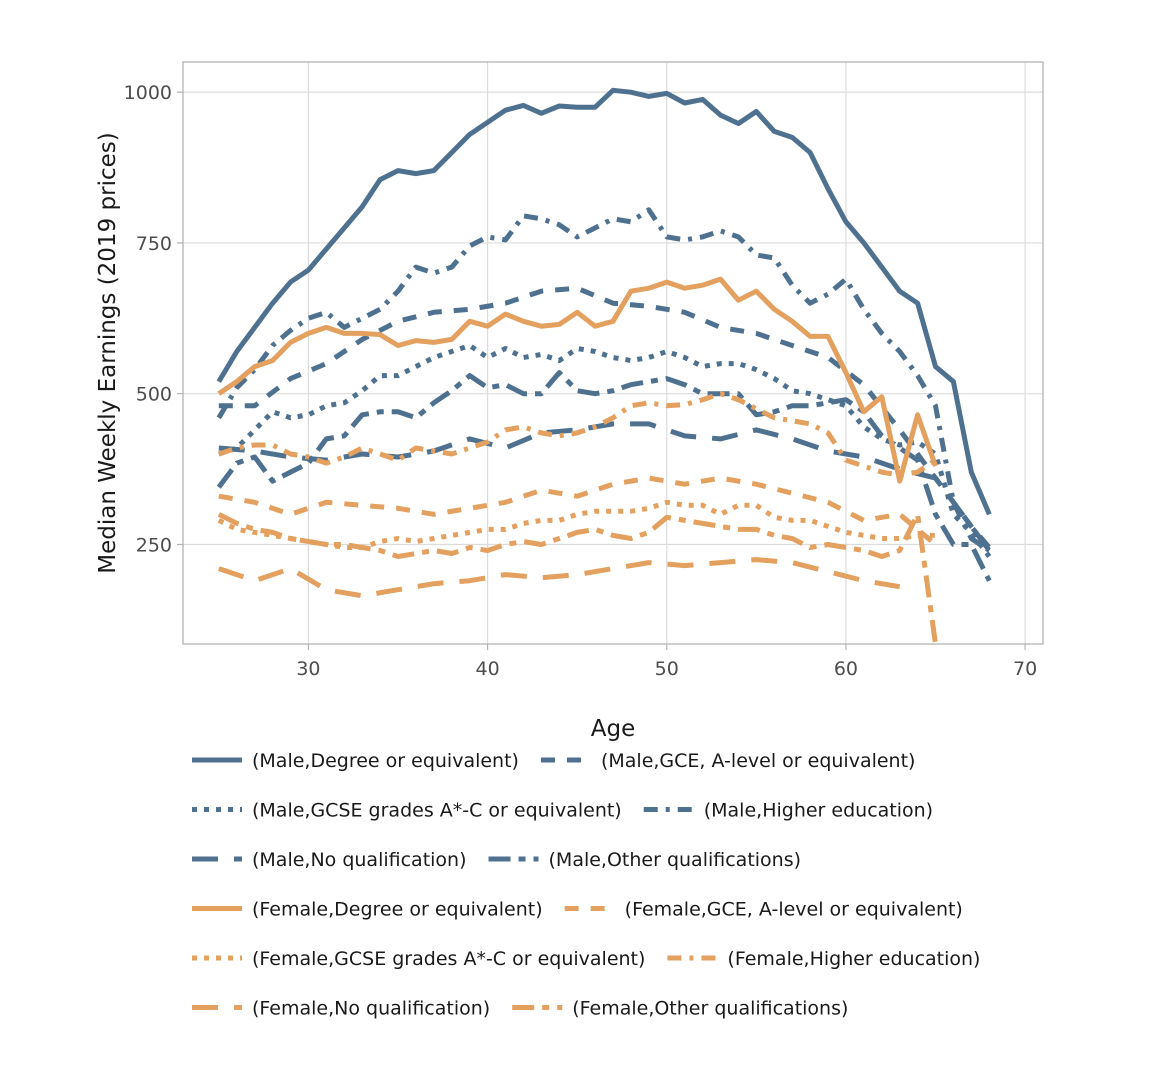  What do you see at coordinates (818, 811) in the screenshot?
I see `legend-label-4: (Male,Higher education)` at bounding box center [818, 811].